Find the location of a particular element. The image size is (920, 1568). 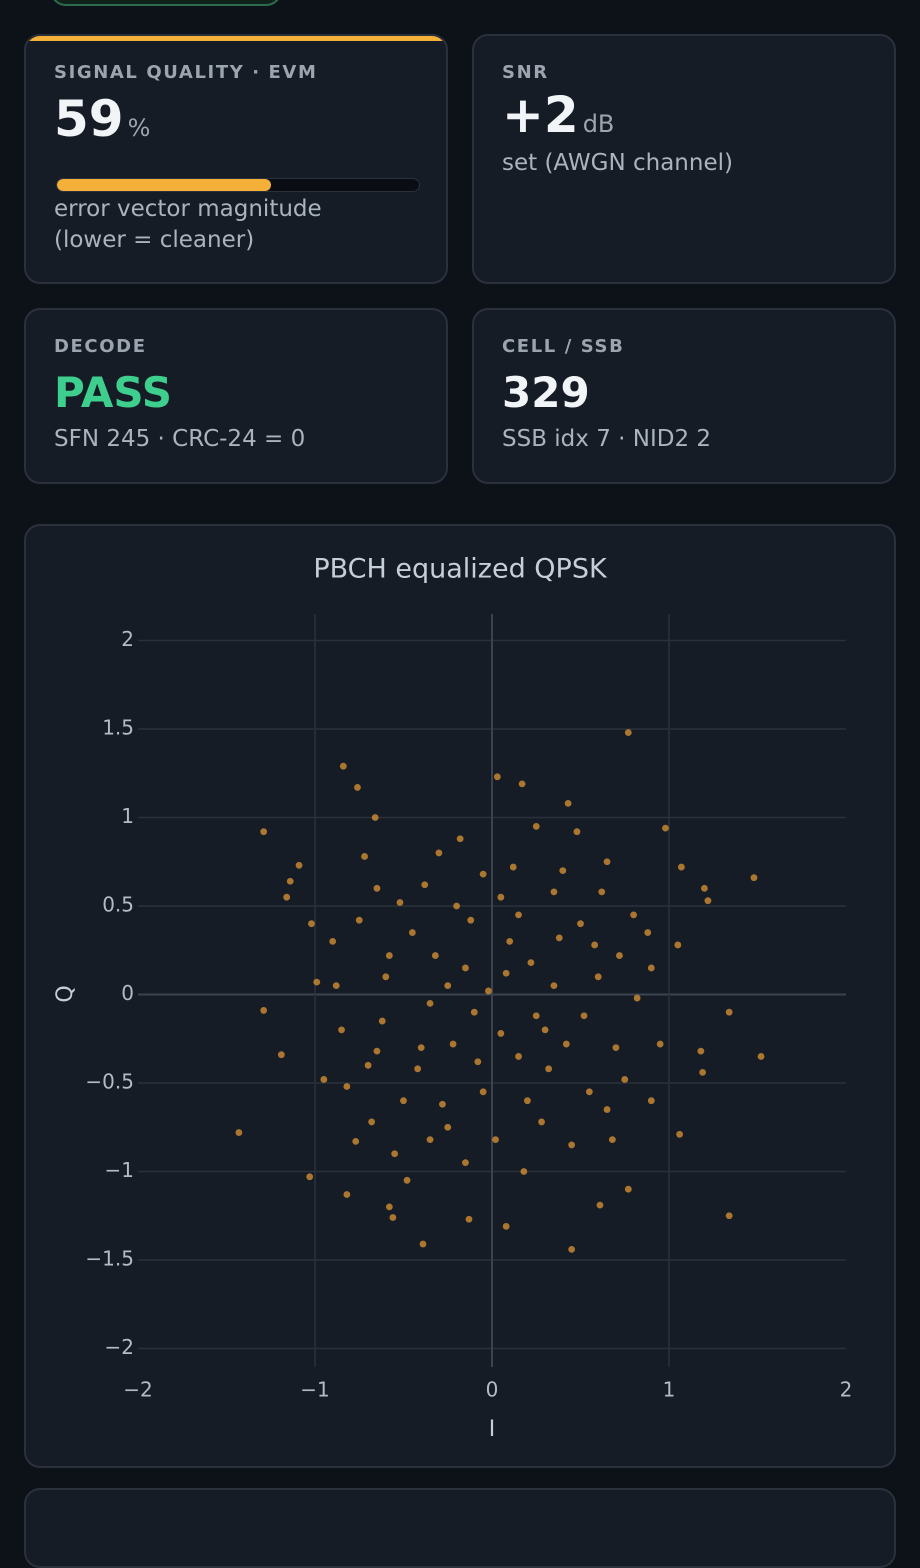

card-unit: % is located at coordinates (139, 128).